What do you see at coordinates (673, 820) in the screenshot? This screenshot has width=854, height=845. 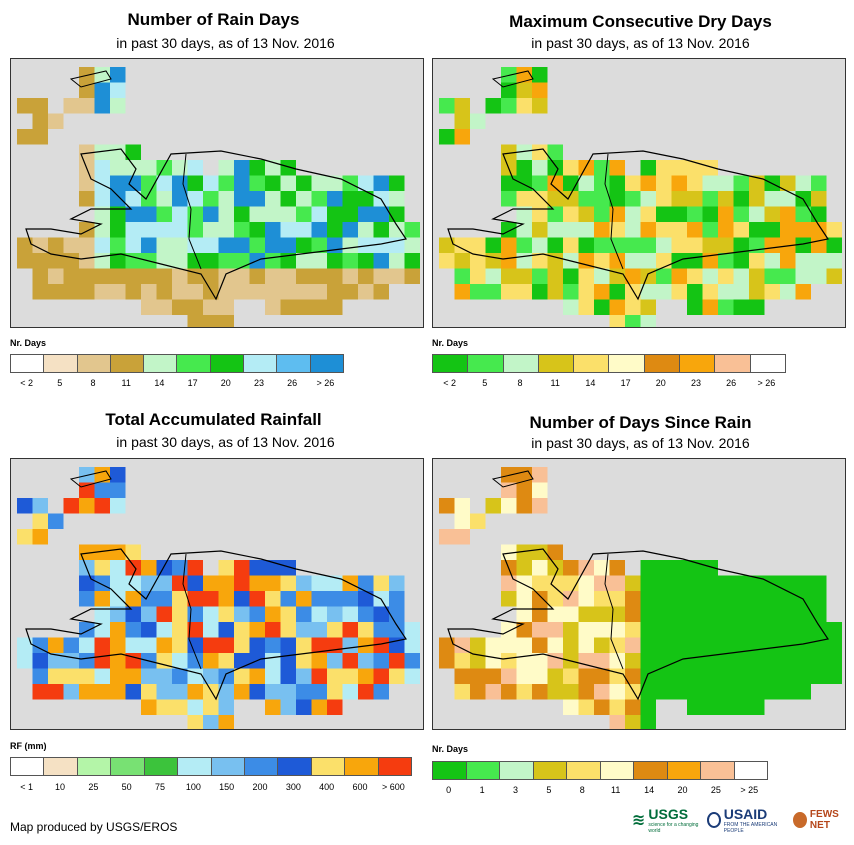 I see `usgs-logo-text: USGS science for a changing world` at bounding box center [673, 820].